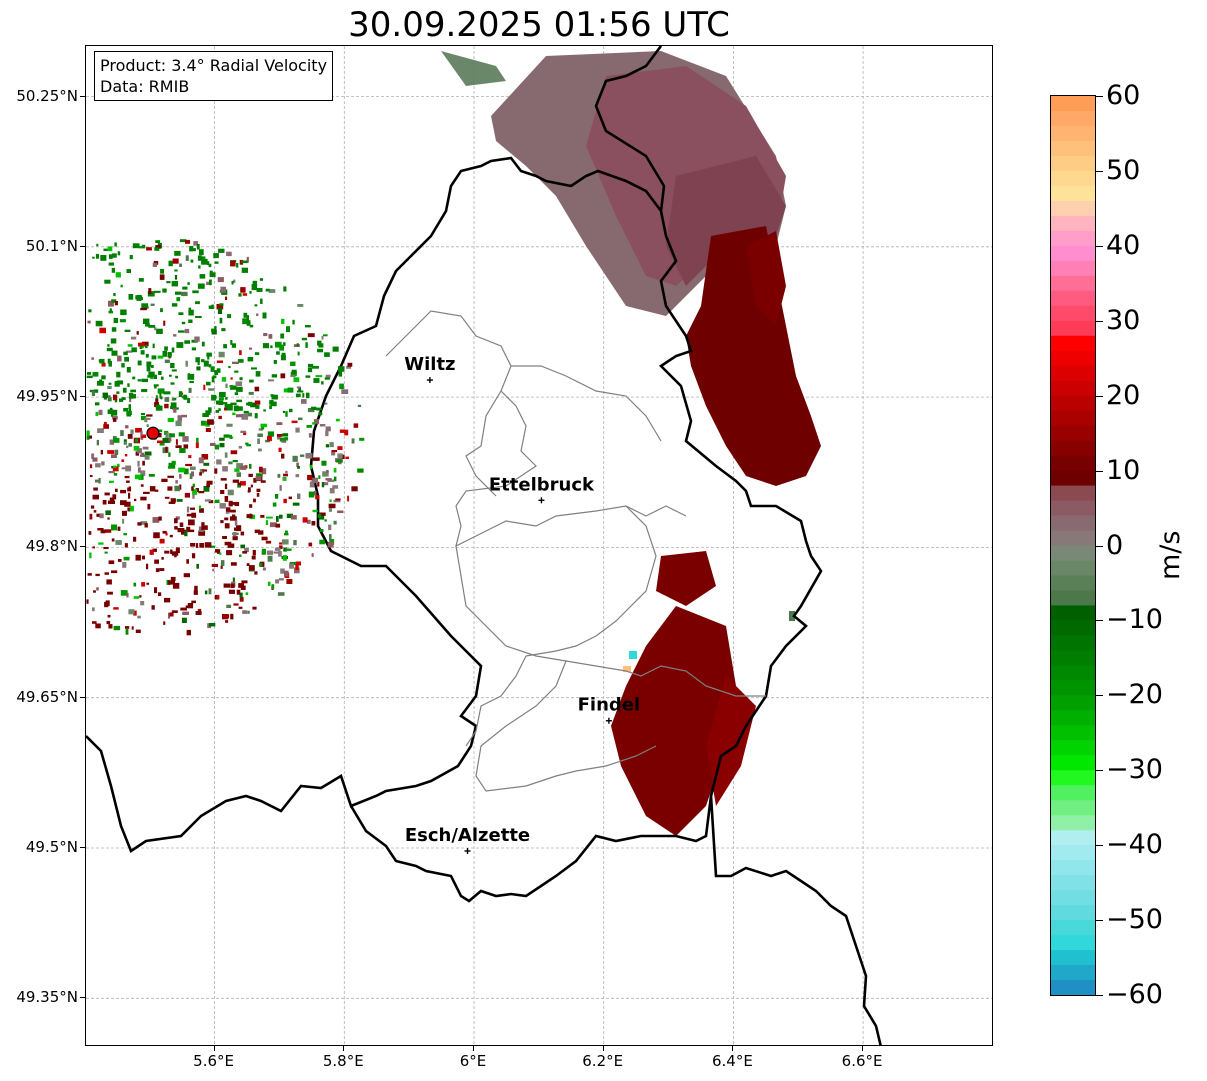  I want to click on radar-site-marker, so click(153, 433).